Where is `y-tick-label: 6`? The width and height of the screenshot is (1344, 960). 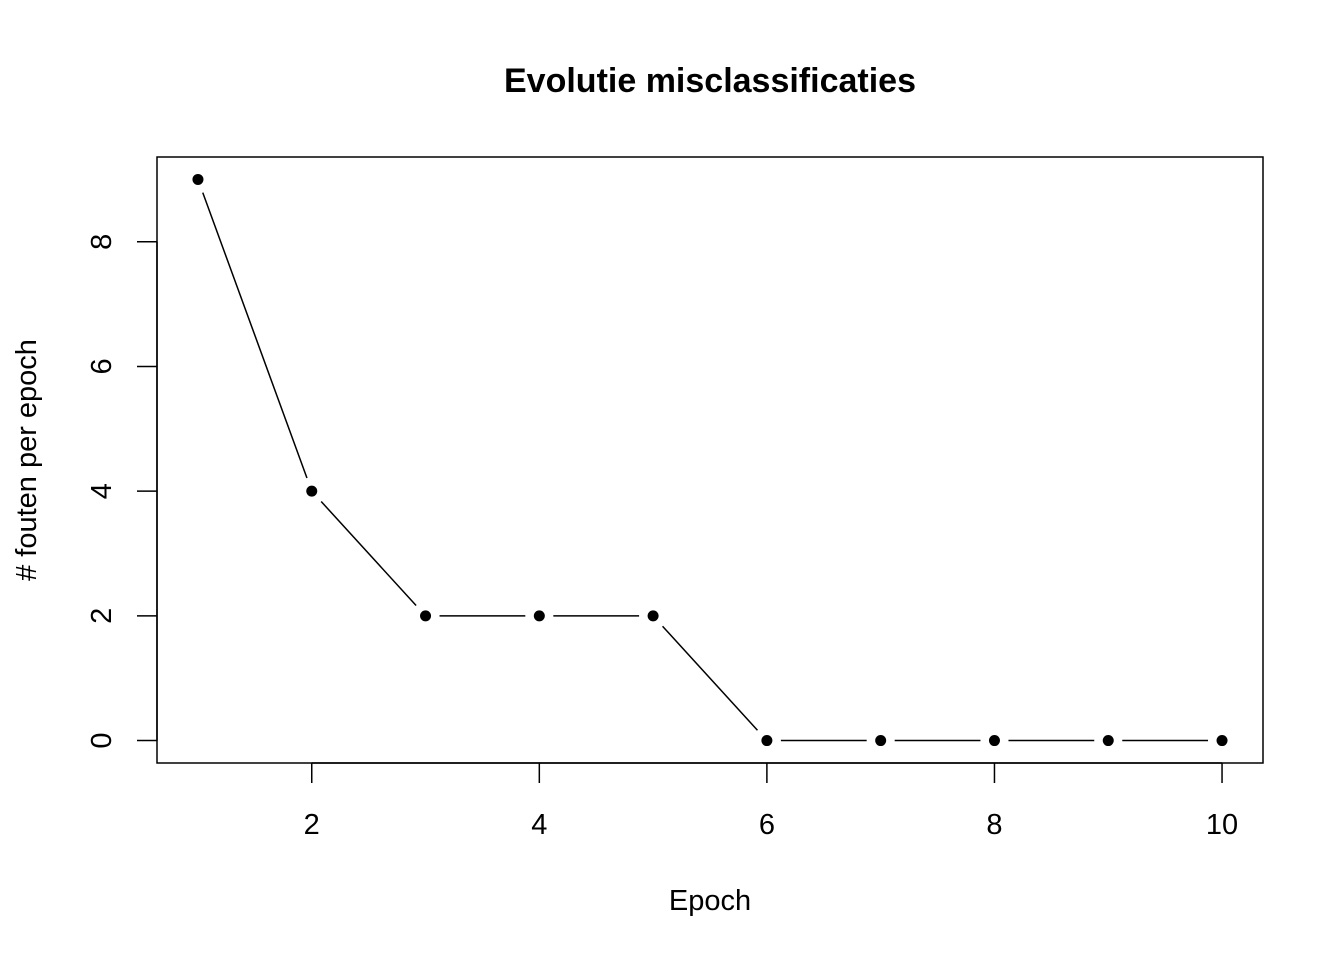
y-tick-label: 6 is located at coordinates (102, 366).